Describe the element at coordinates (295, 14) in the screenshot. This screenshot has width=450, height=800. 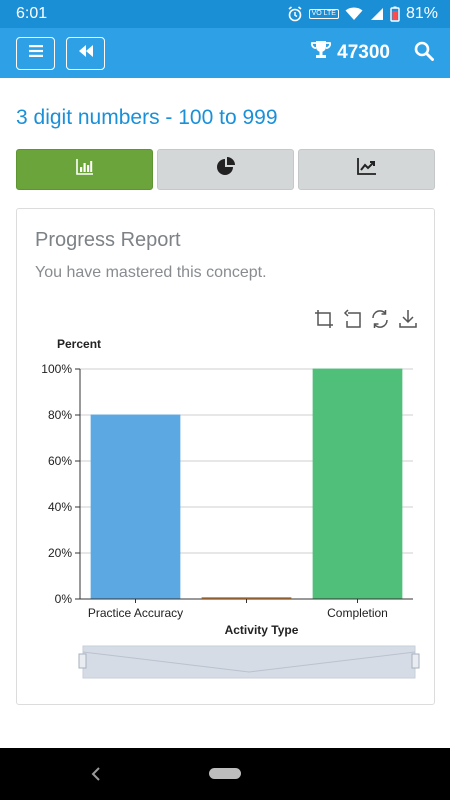
I see `alarm-icon` at that location.